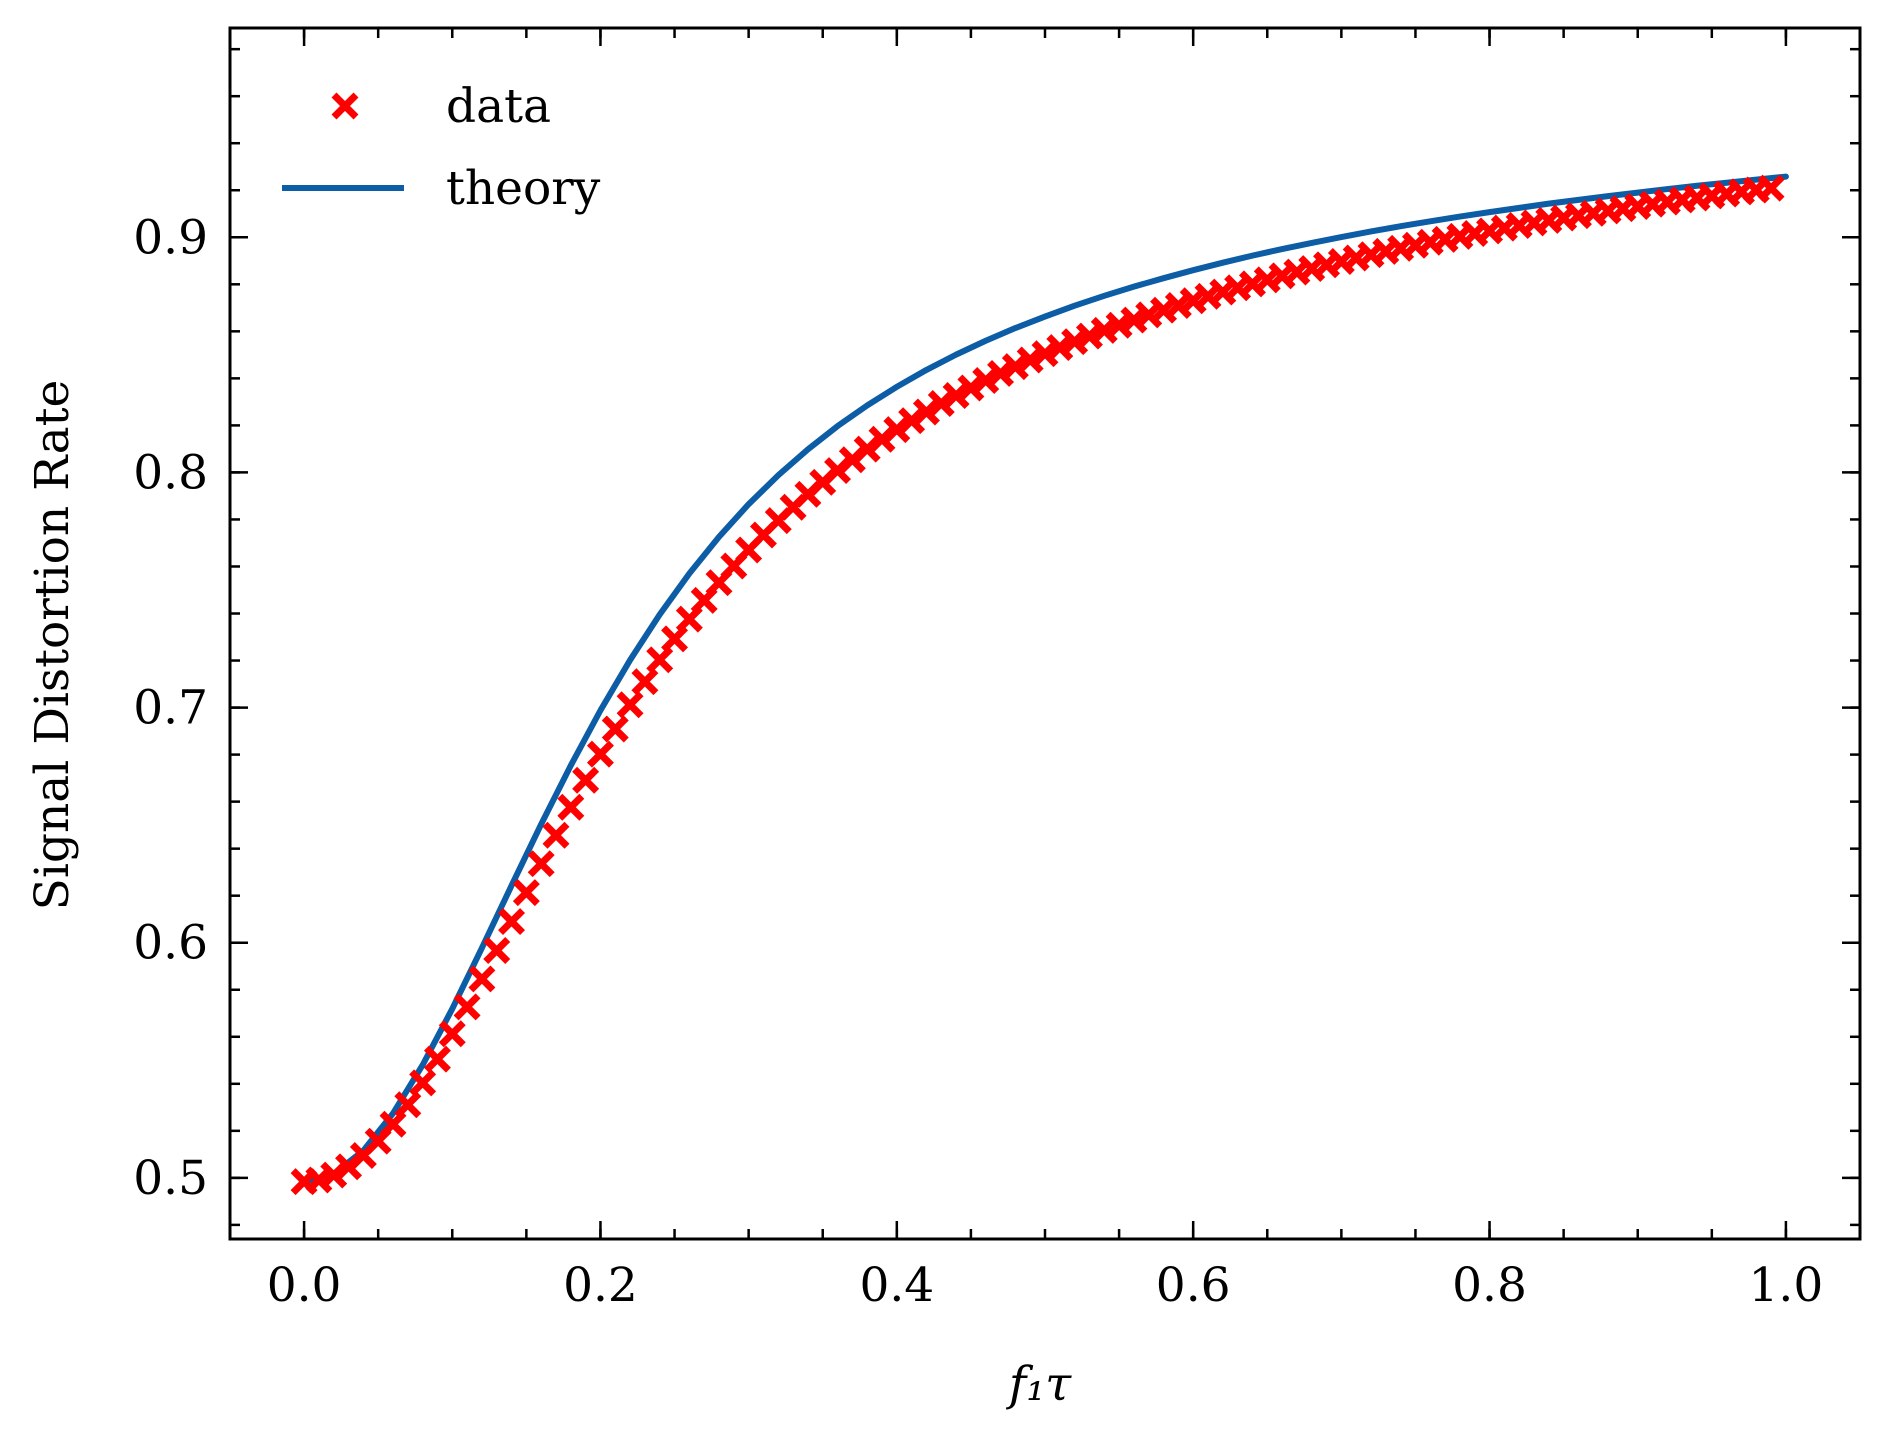 This screenshot has height=1436, width=1887. I want to click on legend-marker-x, so click(345, 106).